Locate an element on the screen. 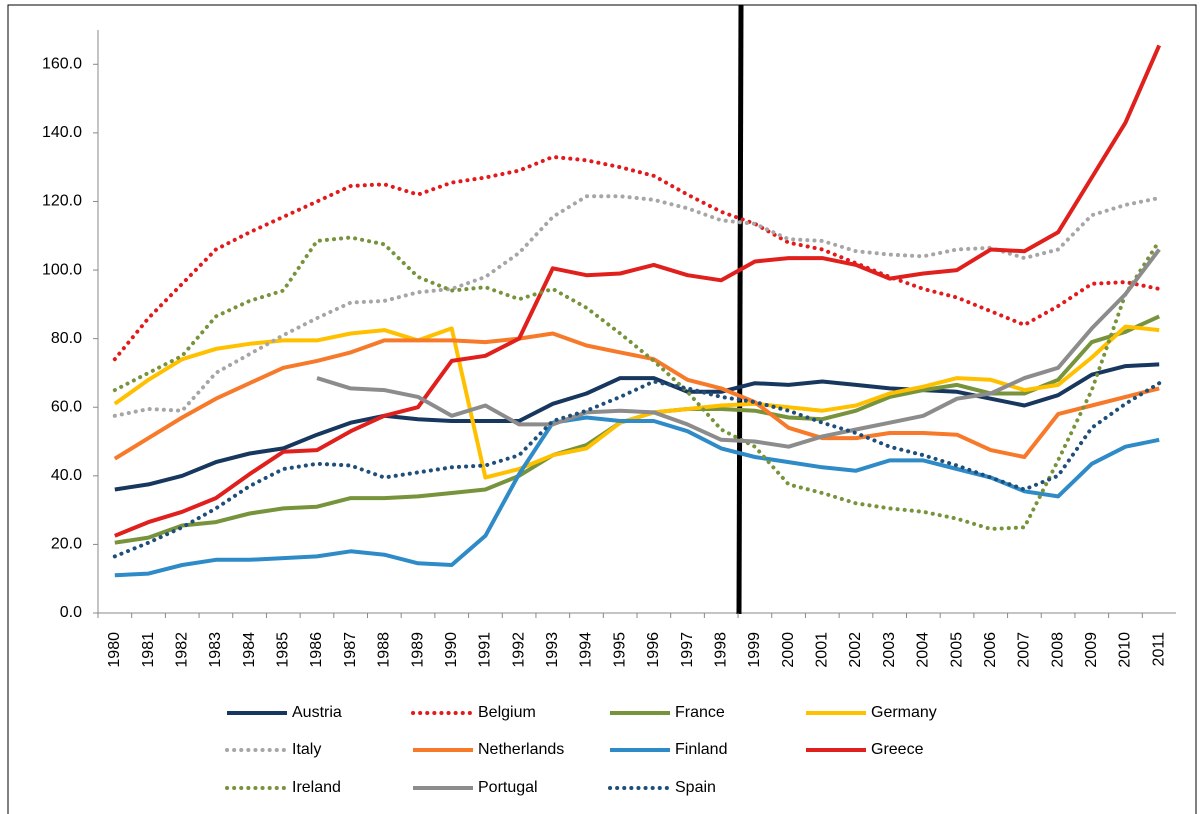  legend-label: Germany is located at coordinates (904, 712).